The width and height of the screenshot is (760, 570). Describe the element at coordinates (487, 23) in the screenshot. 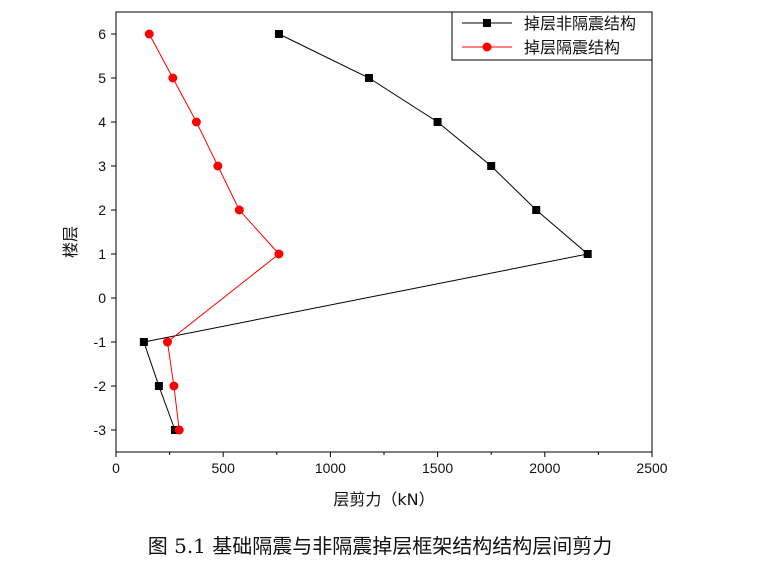

I see `legend-marker-nonisolated` at that location.